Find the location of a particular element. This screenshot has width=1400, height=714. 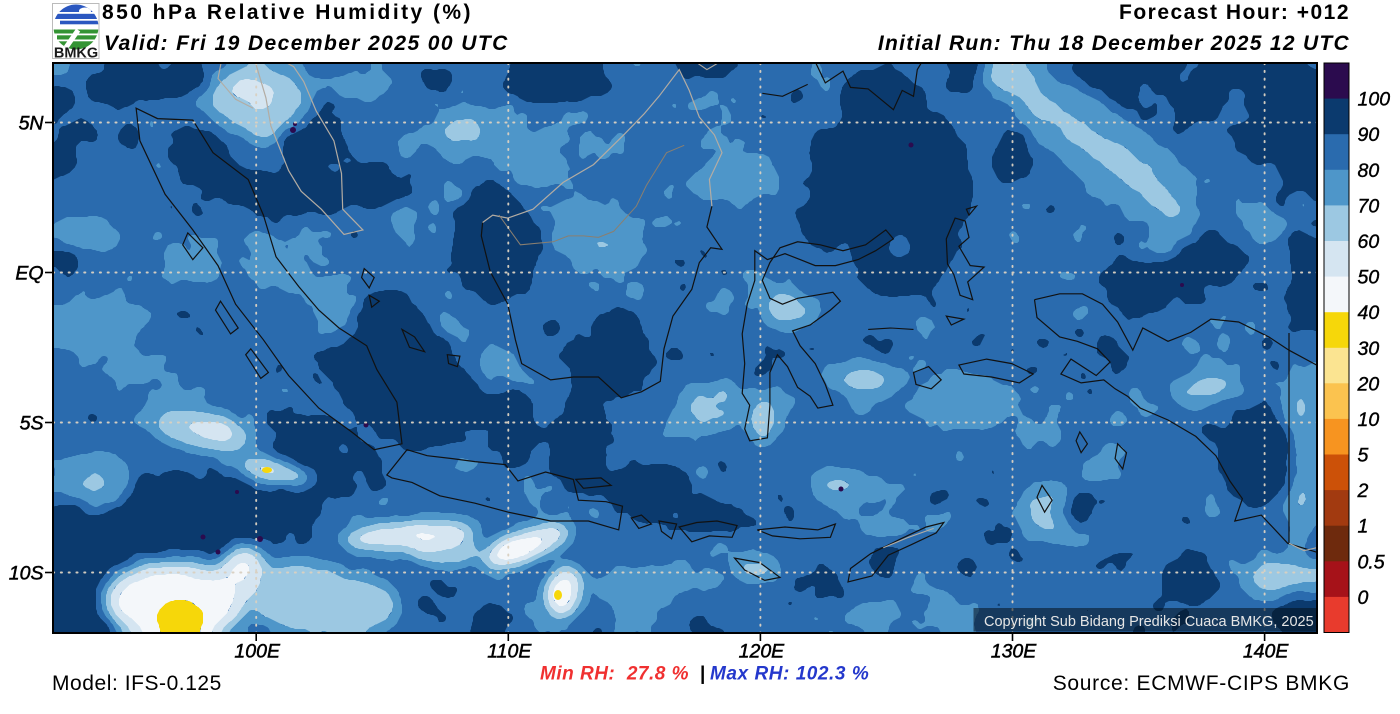

svg-text: 0.5 is located at coordinates (1371, 562).